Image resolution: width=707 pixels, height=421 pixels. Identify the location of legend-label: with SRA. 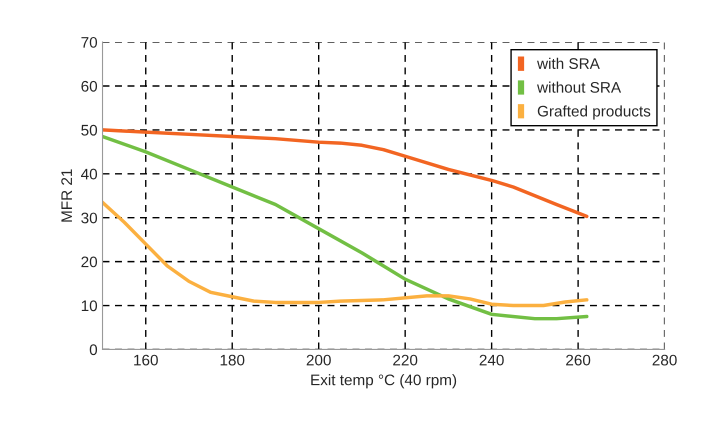
(568, 63).